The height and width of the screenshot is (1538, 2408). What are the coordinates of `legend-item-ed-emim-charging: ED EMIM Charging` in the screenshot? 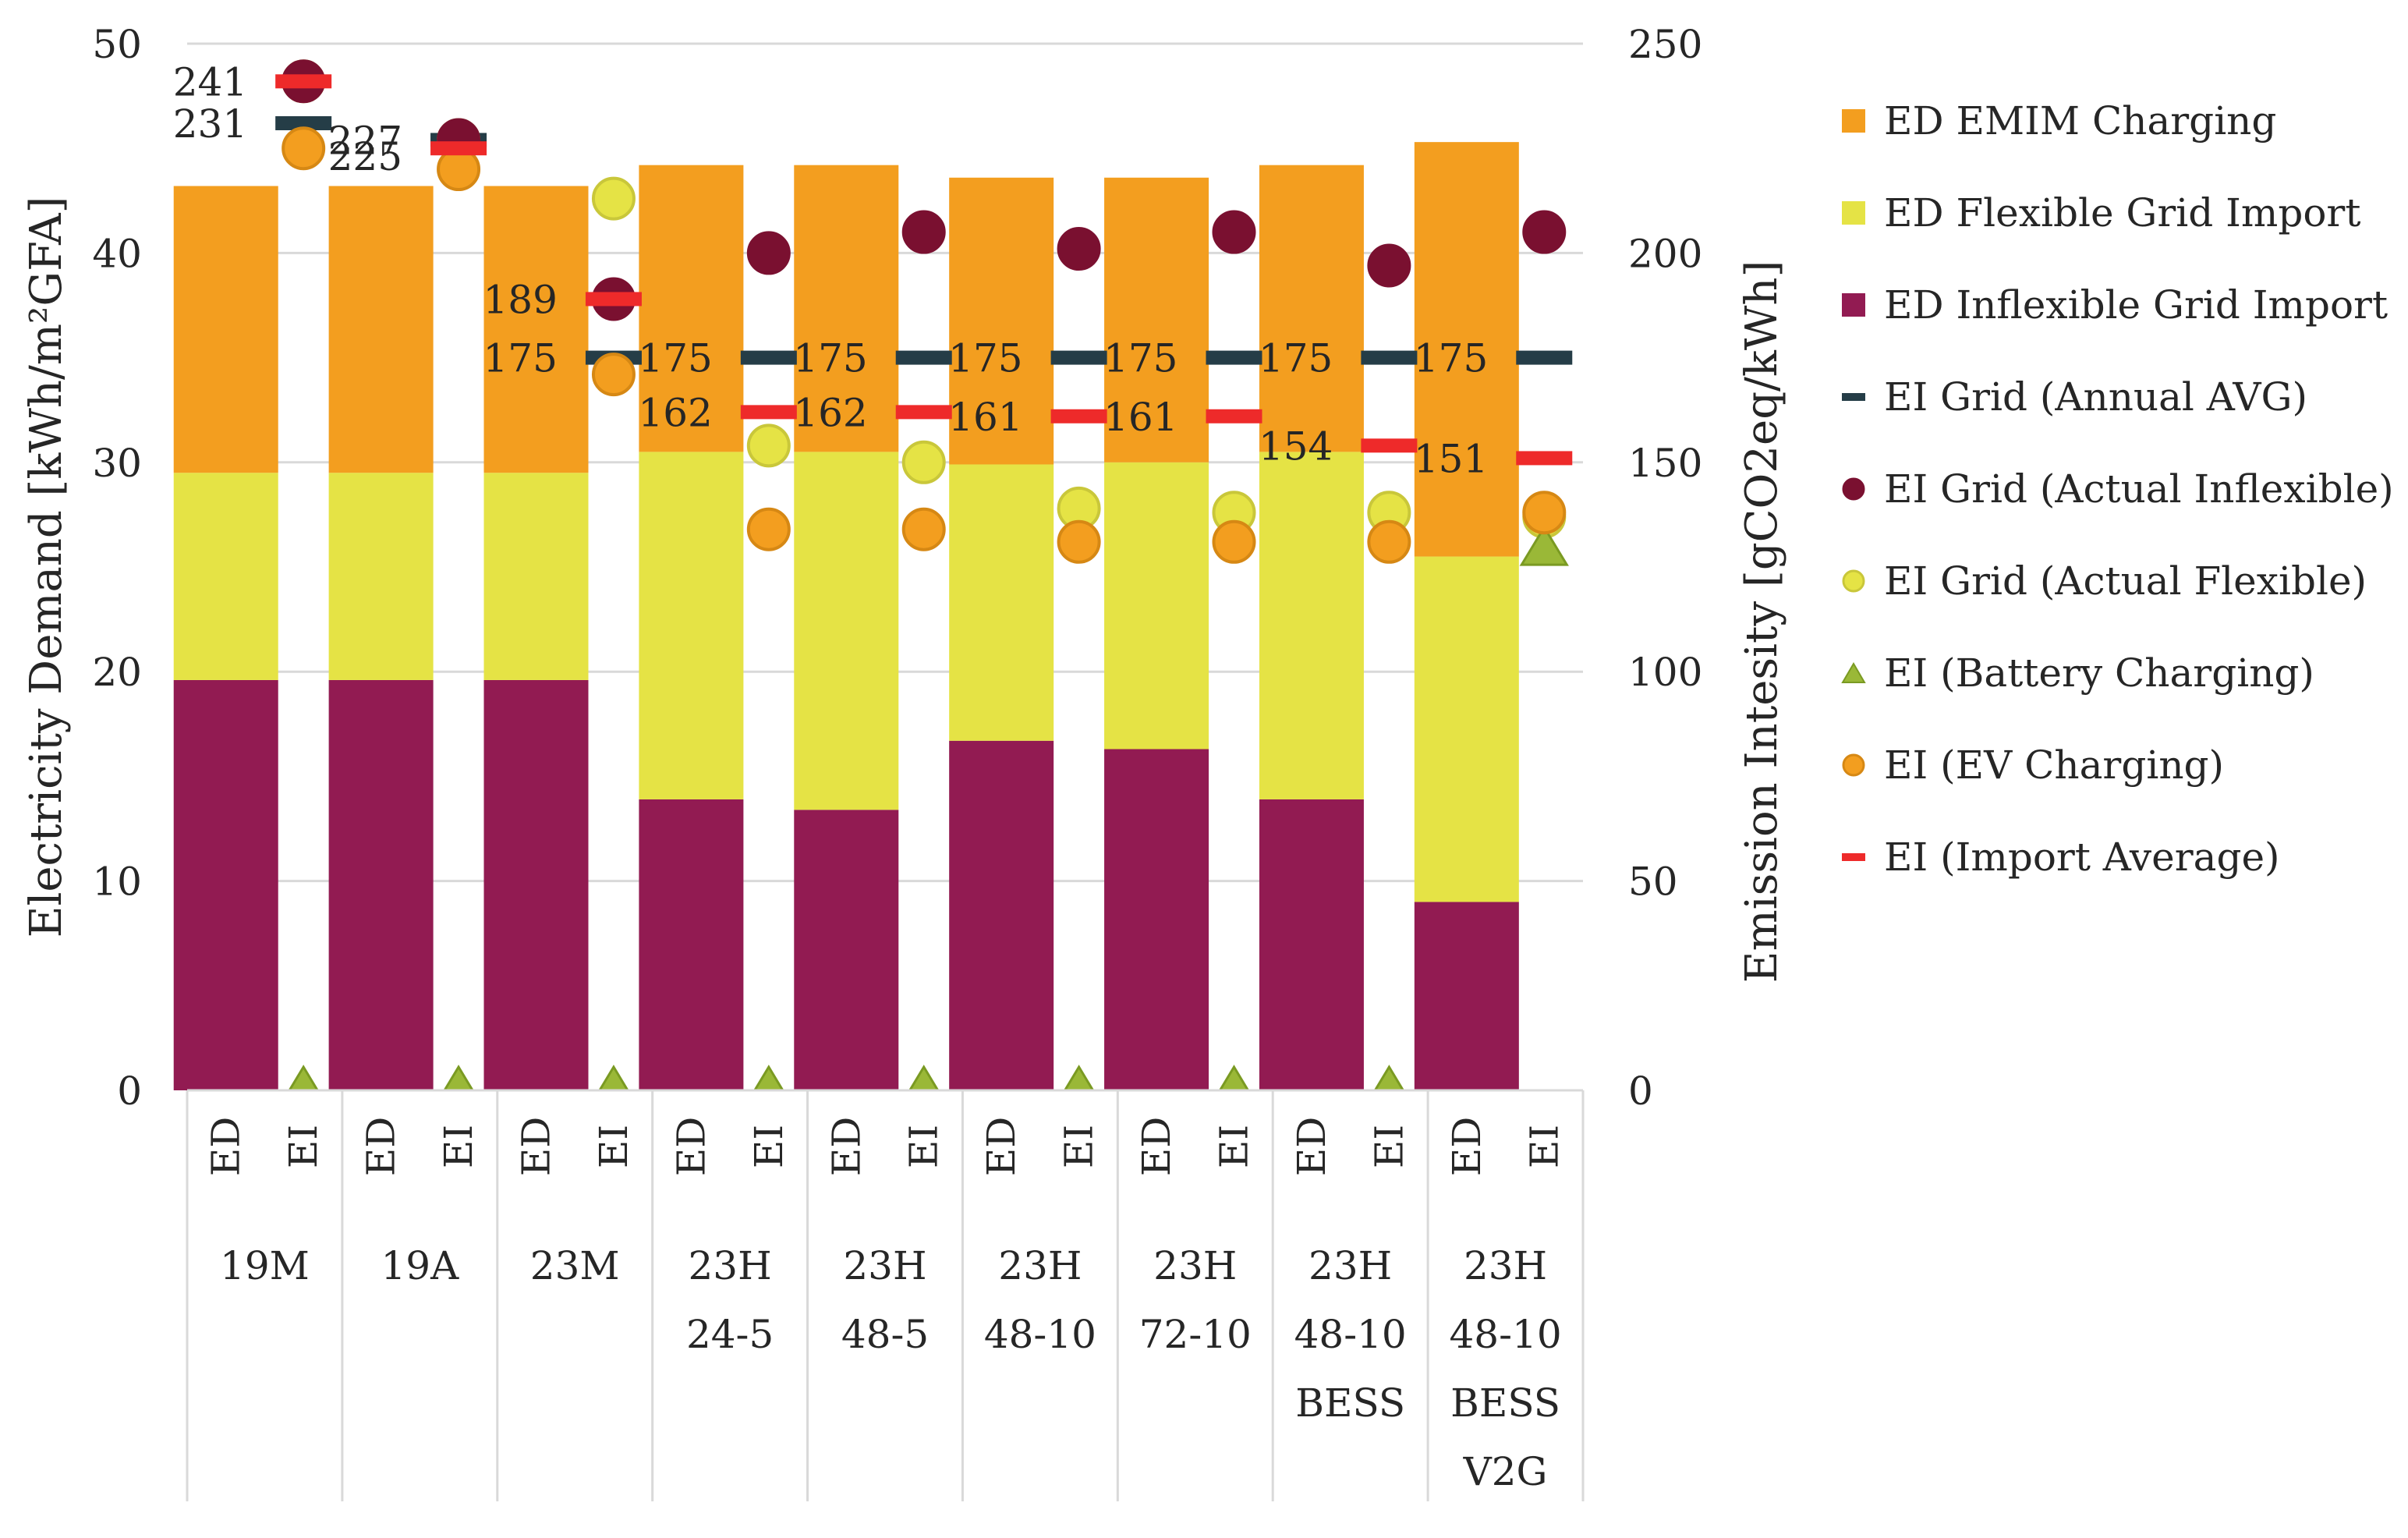 It's located at (2121, 121).